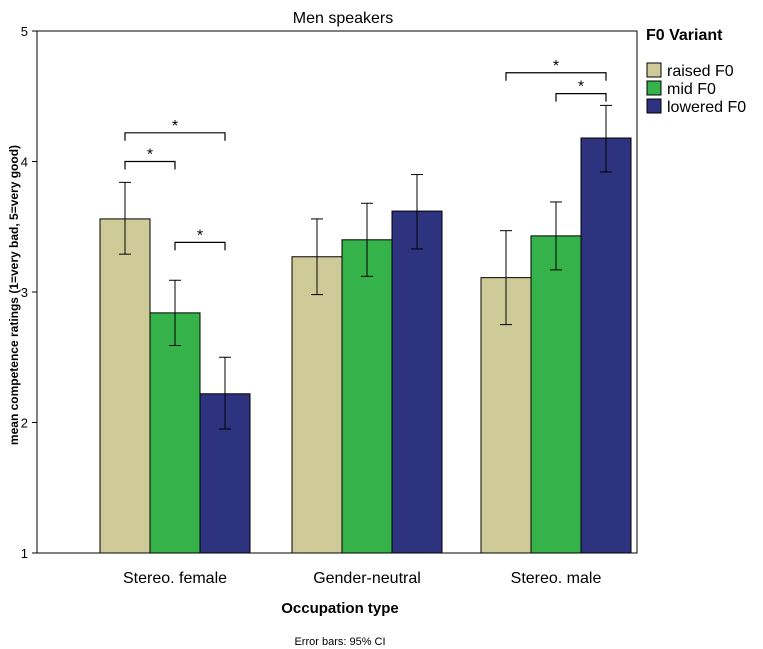 The width and height of the screenshot is (763, 649). Describe the element at coordinates (700, 71) in the screenshot. I see `legend-label: raised F0` at that location.